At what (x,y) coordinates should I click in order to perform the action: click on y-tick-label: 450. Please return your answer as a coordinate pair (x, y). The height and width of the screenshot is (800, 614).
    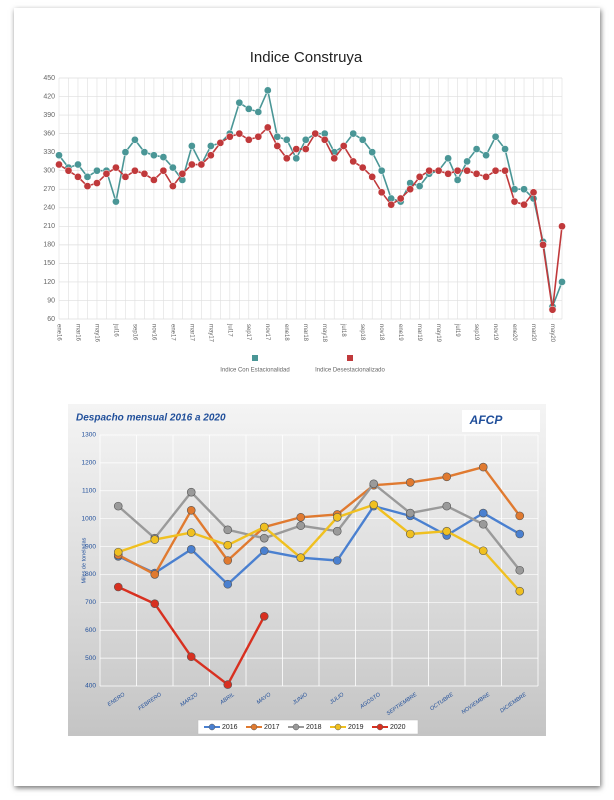
    Looking at the image, I should click on (49, 78).